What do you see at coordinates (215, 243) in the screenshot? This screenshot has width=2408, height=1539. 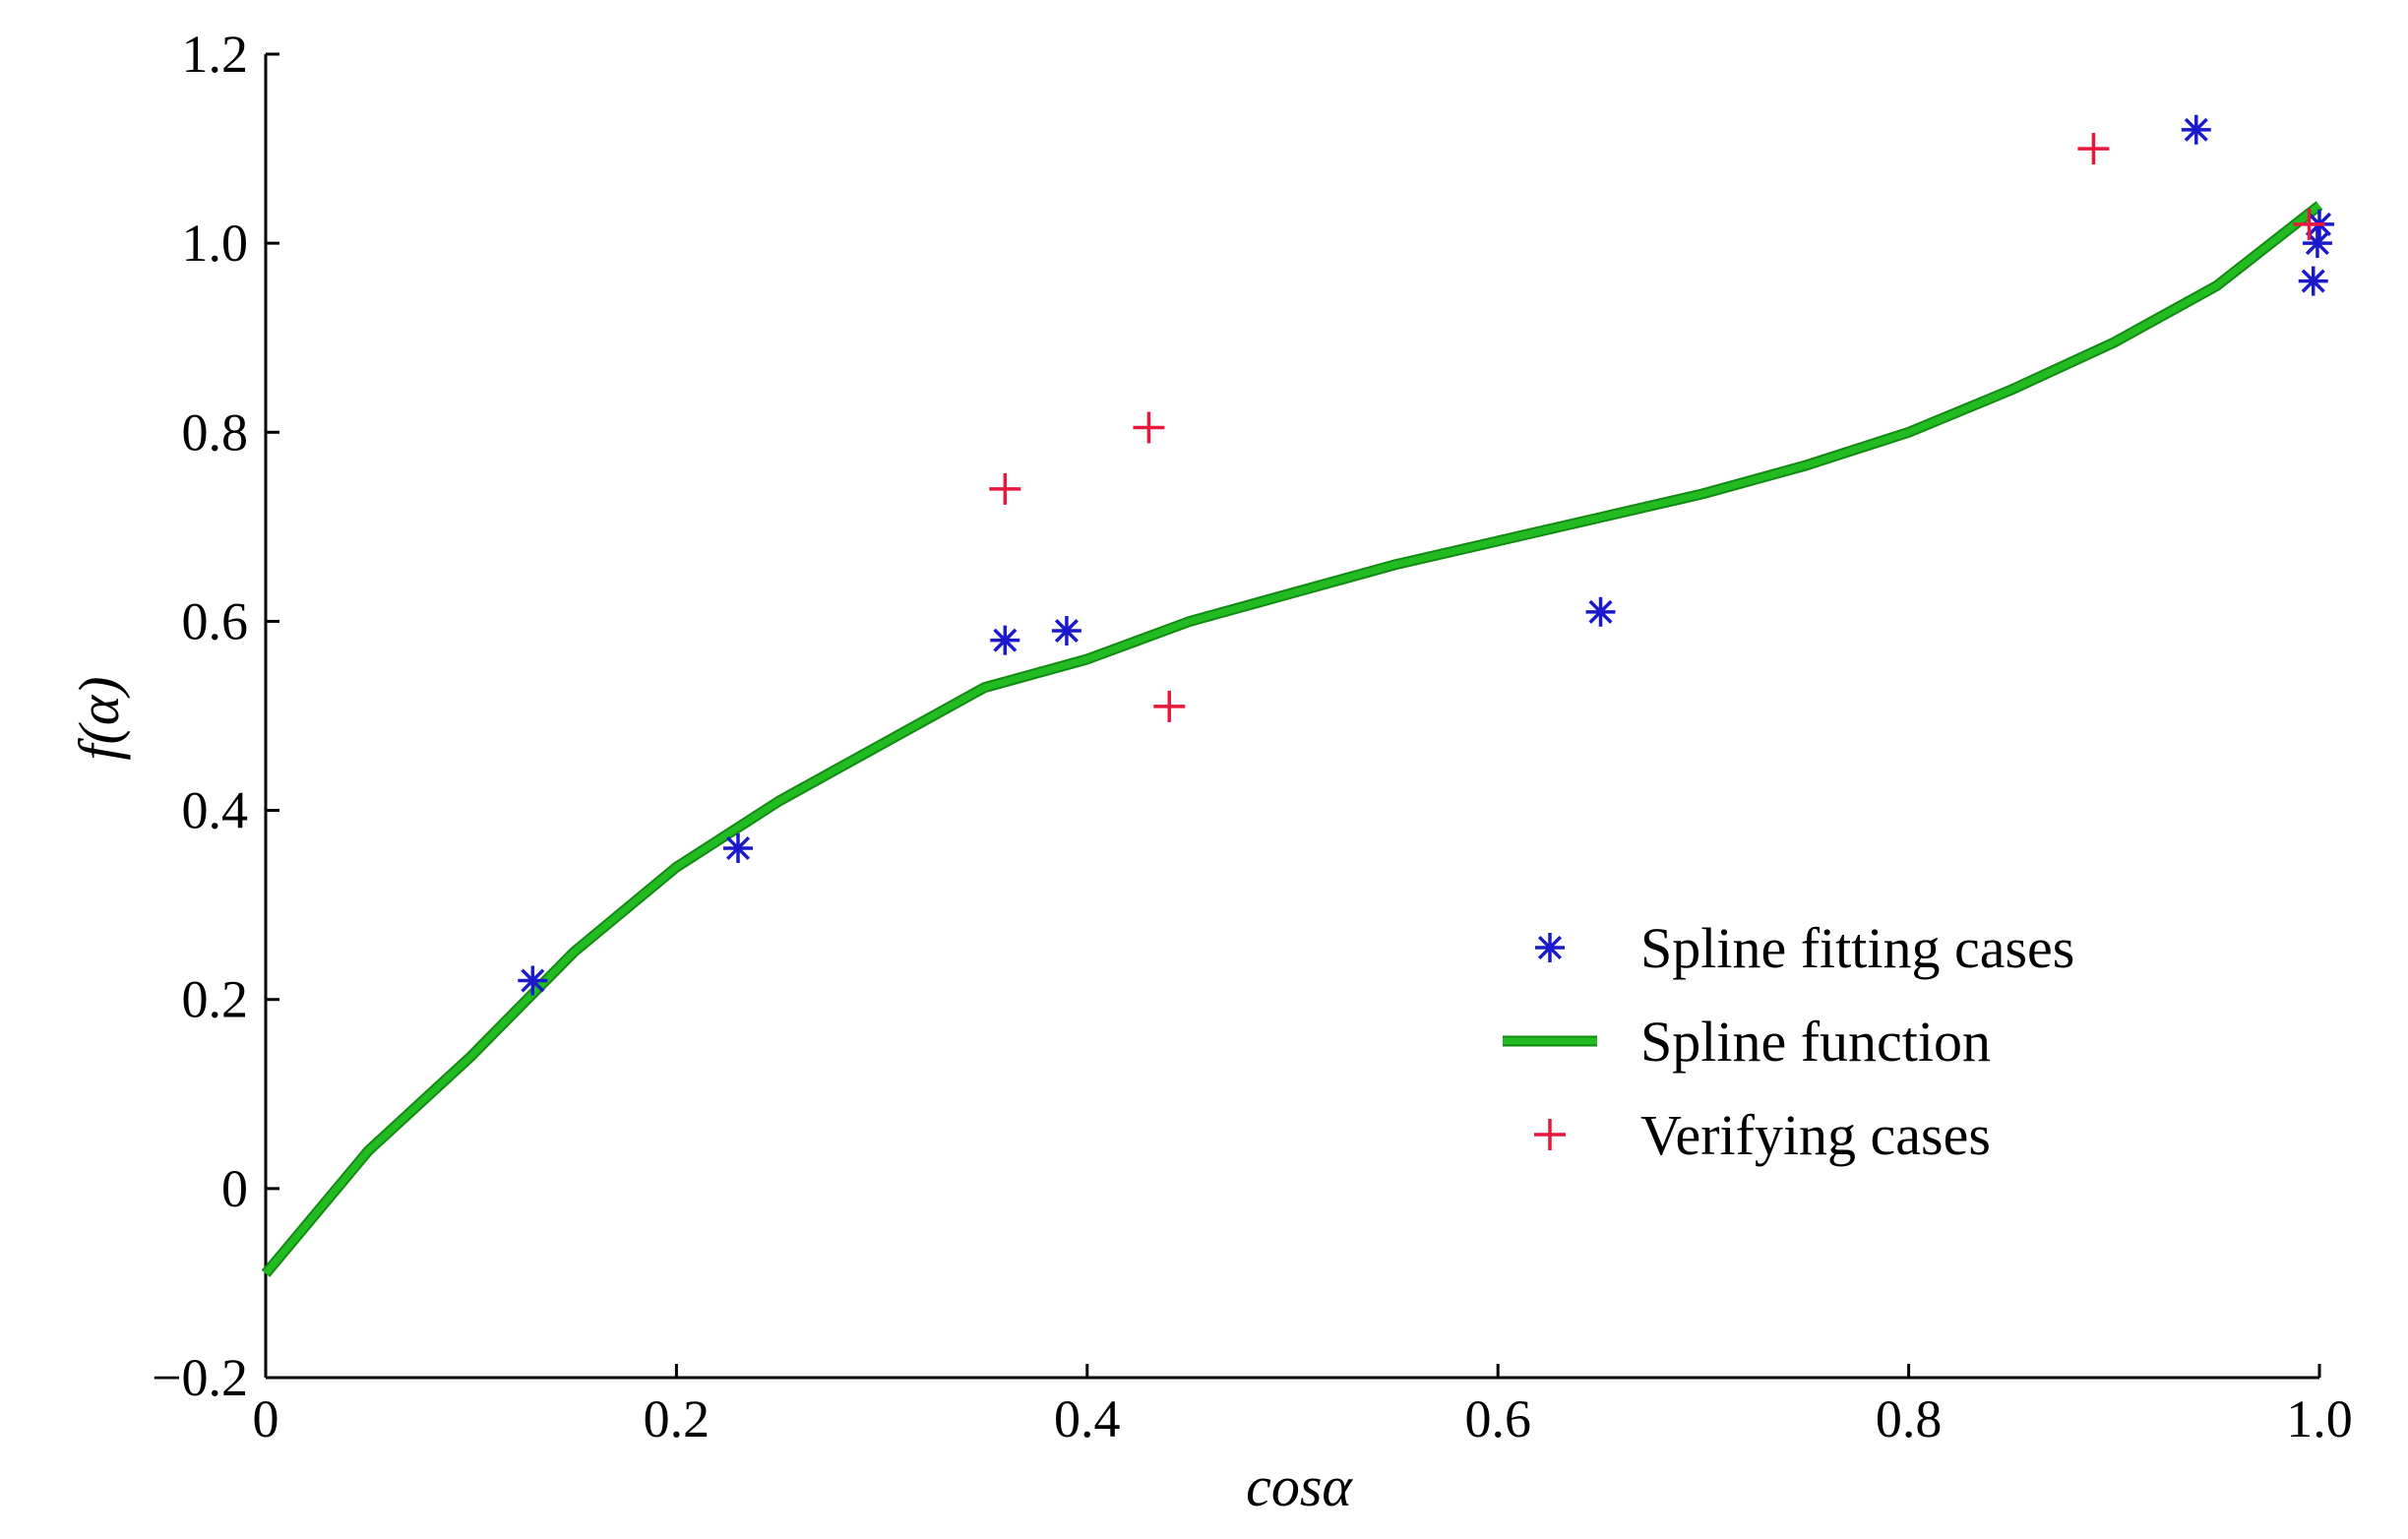 I see `y-tick-label: 1.0` at bounding box center [215, 243].